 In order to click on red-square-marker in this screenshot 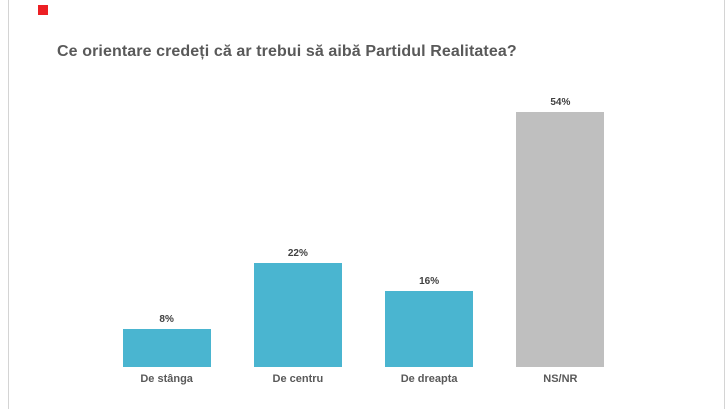, I will do `click(43, 10)`.